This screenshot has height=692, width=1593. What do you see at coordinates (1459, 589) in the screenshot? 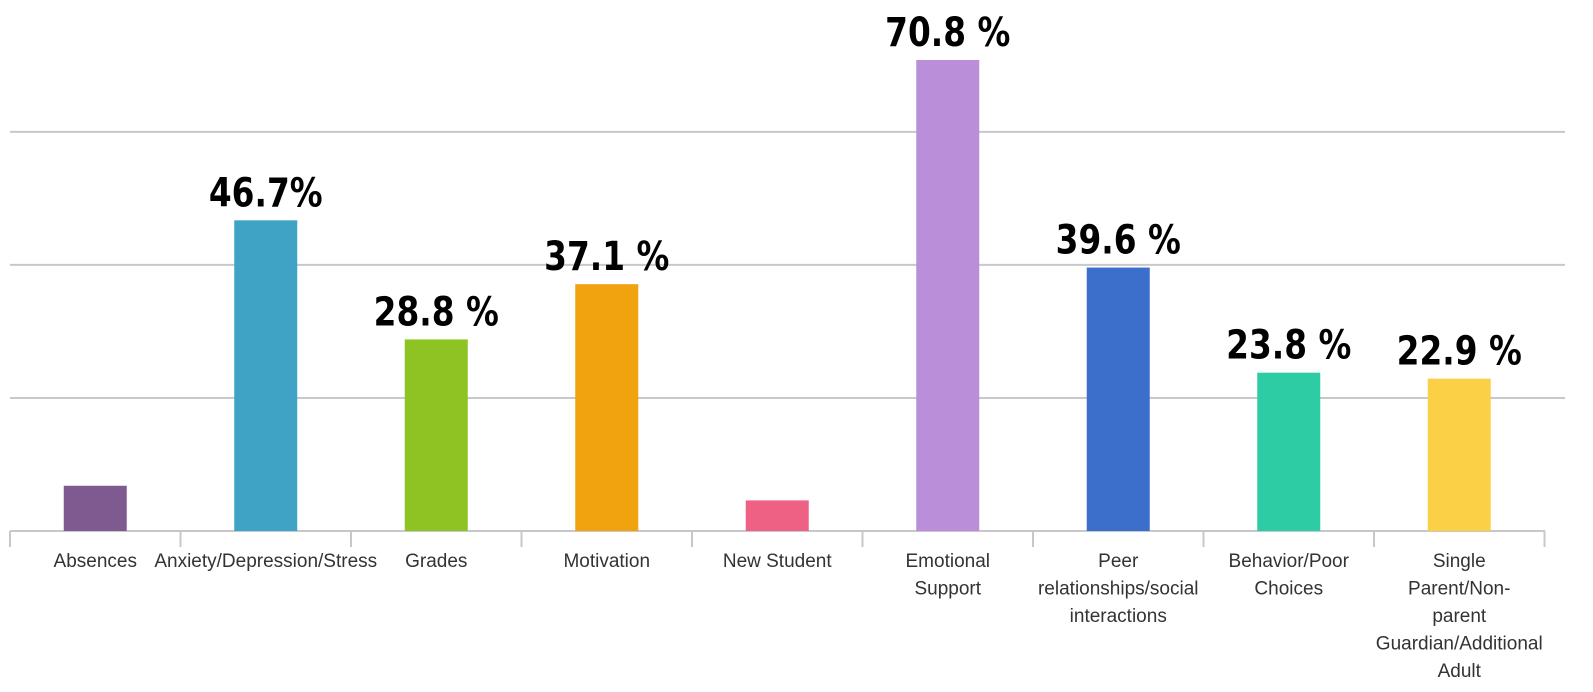
I see `tick-label: Parent/Non-` at bounding box center [1459, 589].